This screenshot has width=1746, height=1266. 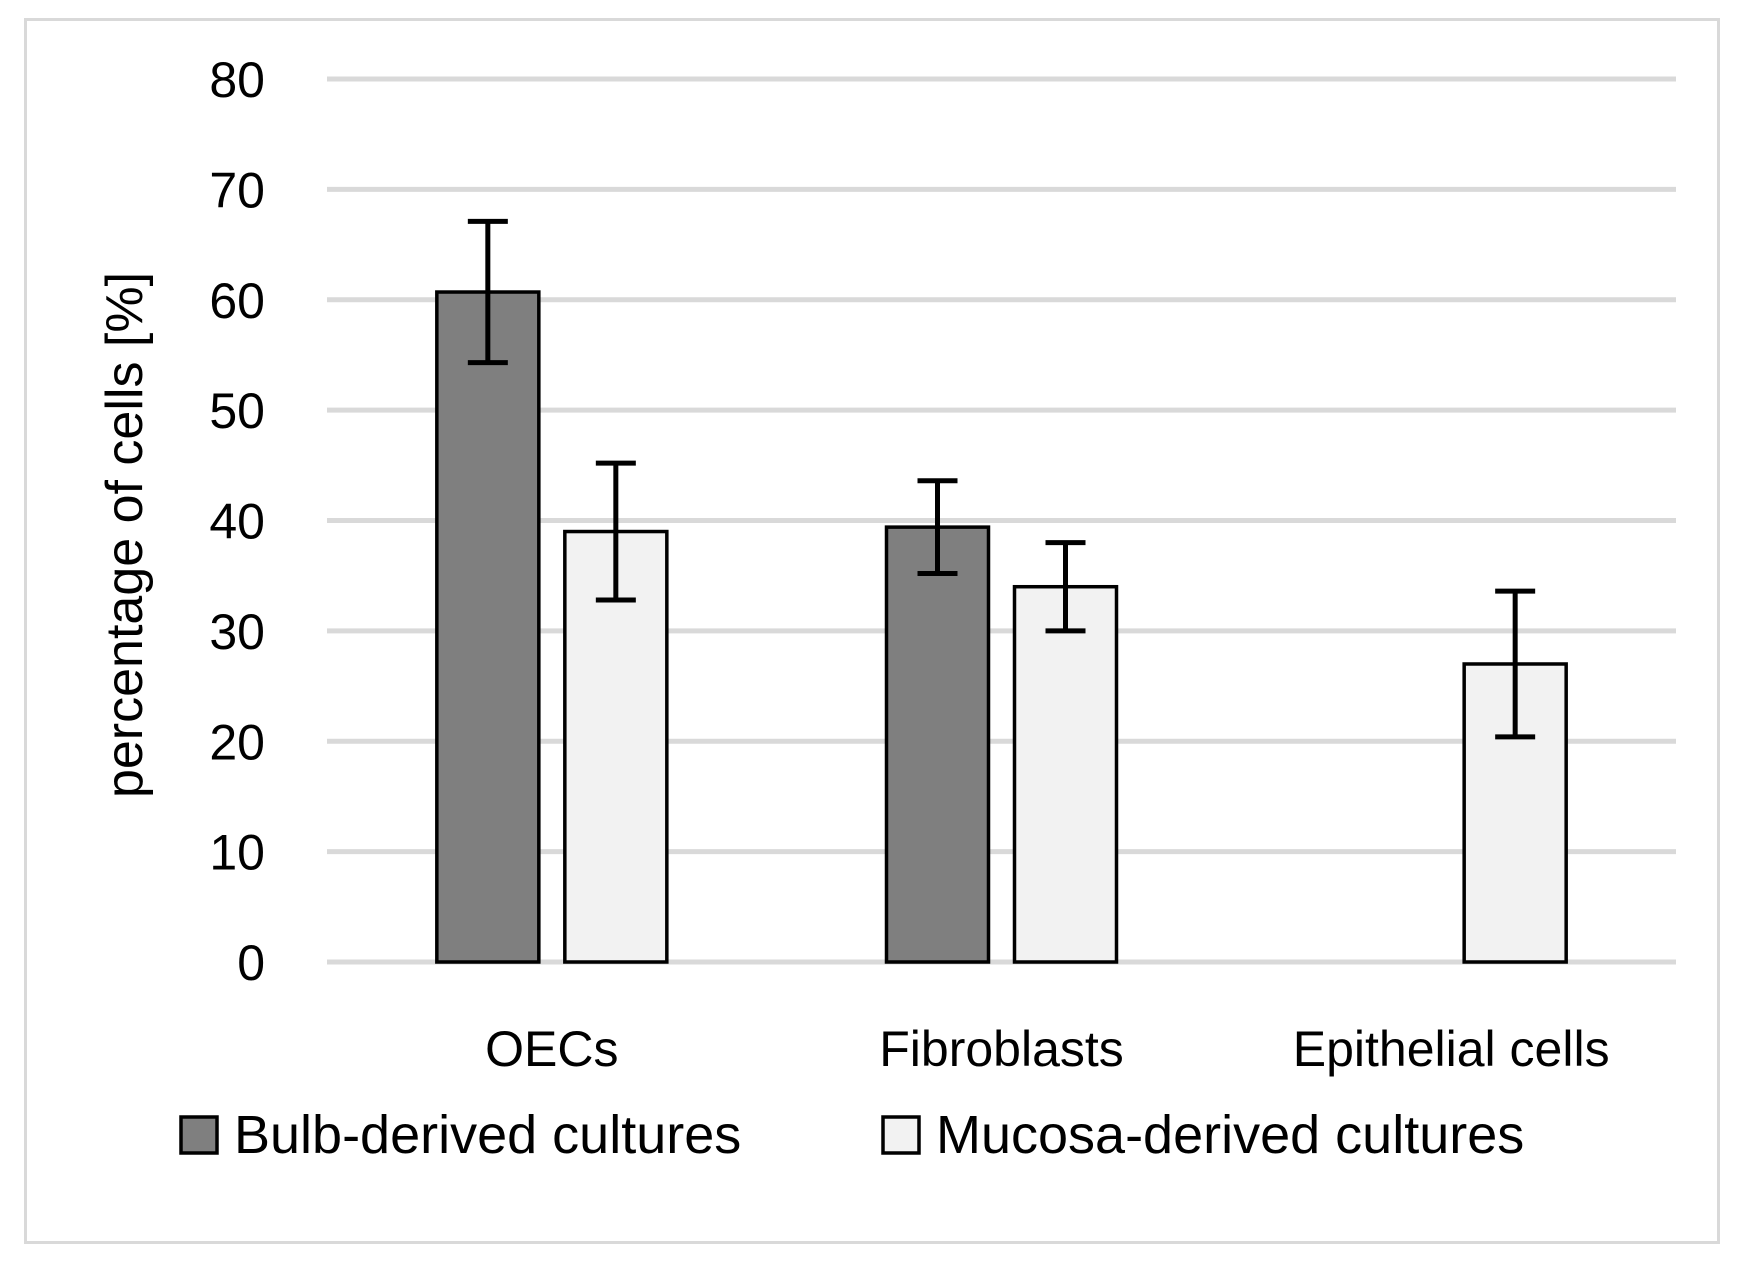 What do you see at coordinates (1451, 1049) in the screenshot?
I see `x-category-label: Epithelial cells` at bounding box center [1451, 1049].